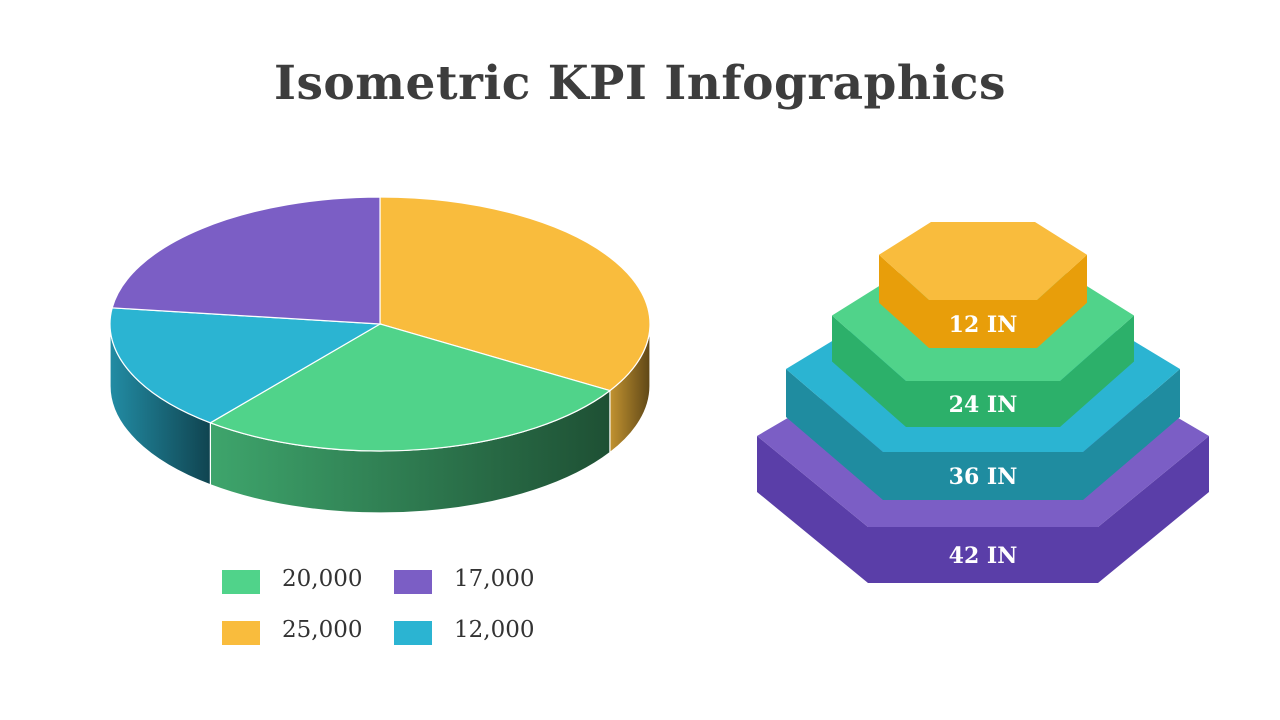 The image size is (1280, 720). I want to click on legend-label: 17,000, so click(494, 579).